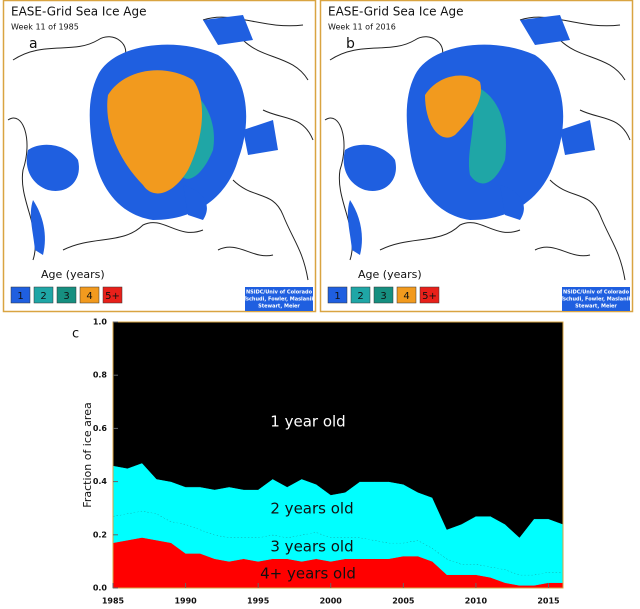 The height and width of the screenshot is (609, 640). I want to click on x-tick-label: 2010, so click(476, 601).